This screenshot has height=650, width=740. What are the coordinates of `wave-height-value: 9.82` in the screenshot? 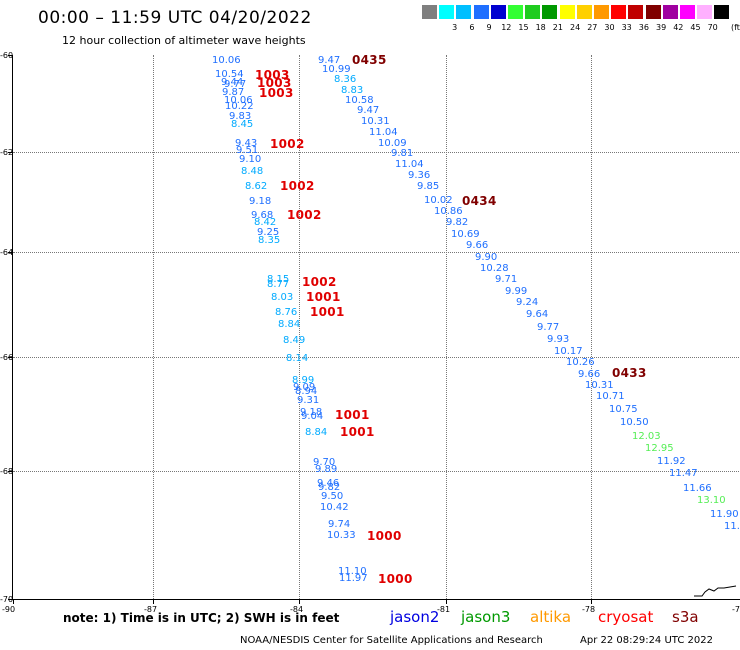 It's located at (329, 487).